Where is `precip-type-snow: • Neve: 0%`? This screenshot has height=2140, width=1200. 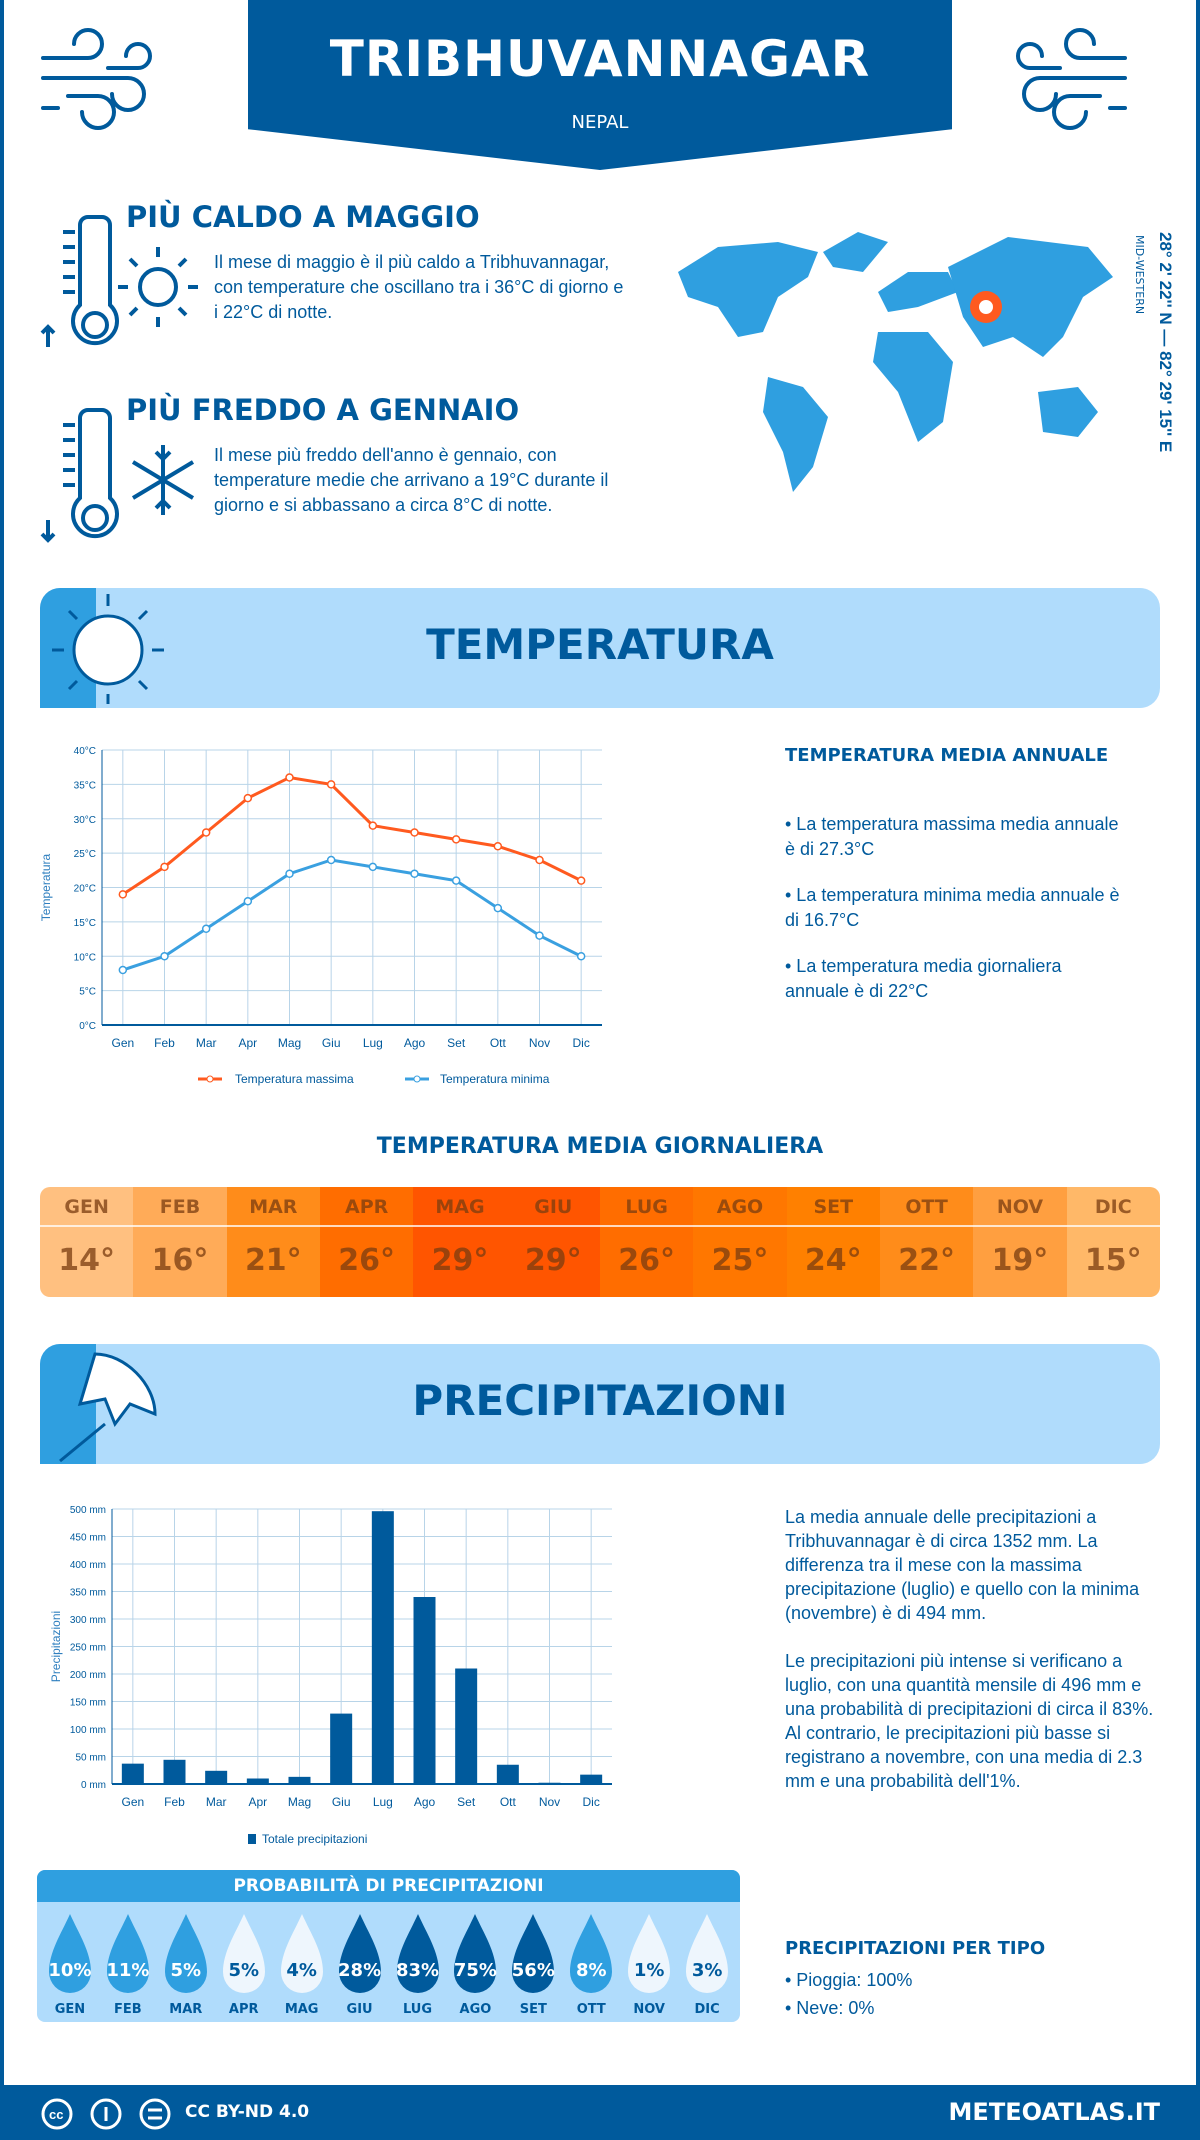
precip-type-snow: • Neve: 0% is located at coordinates (830, 2008).